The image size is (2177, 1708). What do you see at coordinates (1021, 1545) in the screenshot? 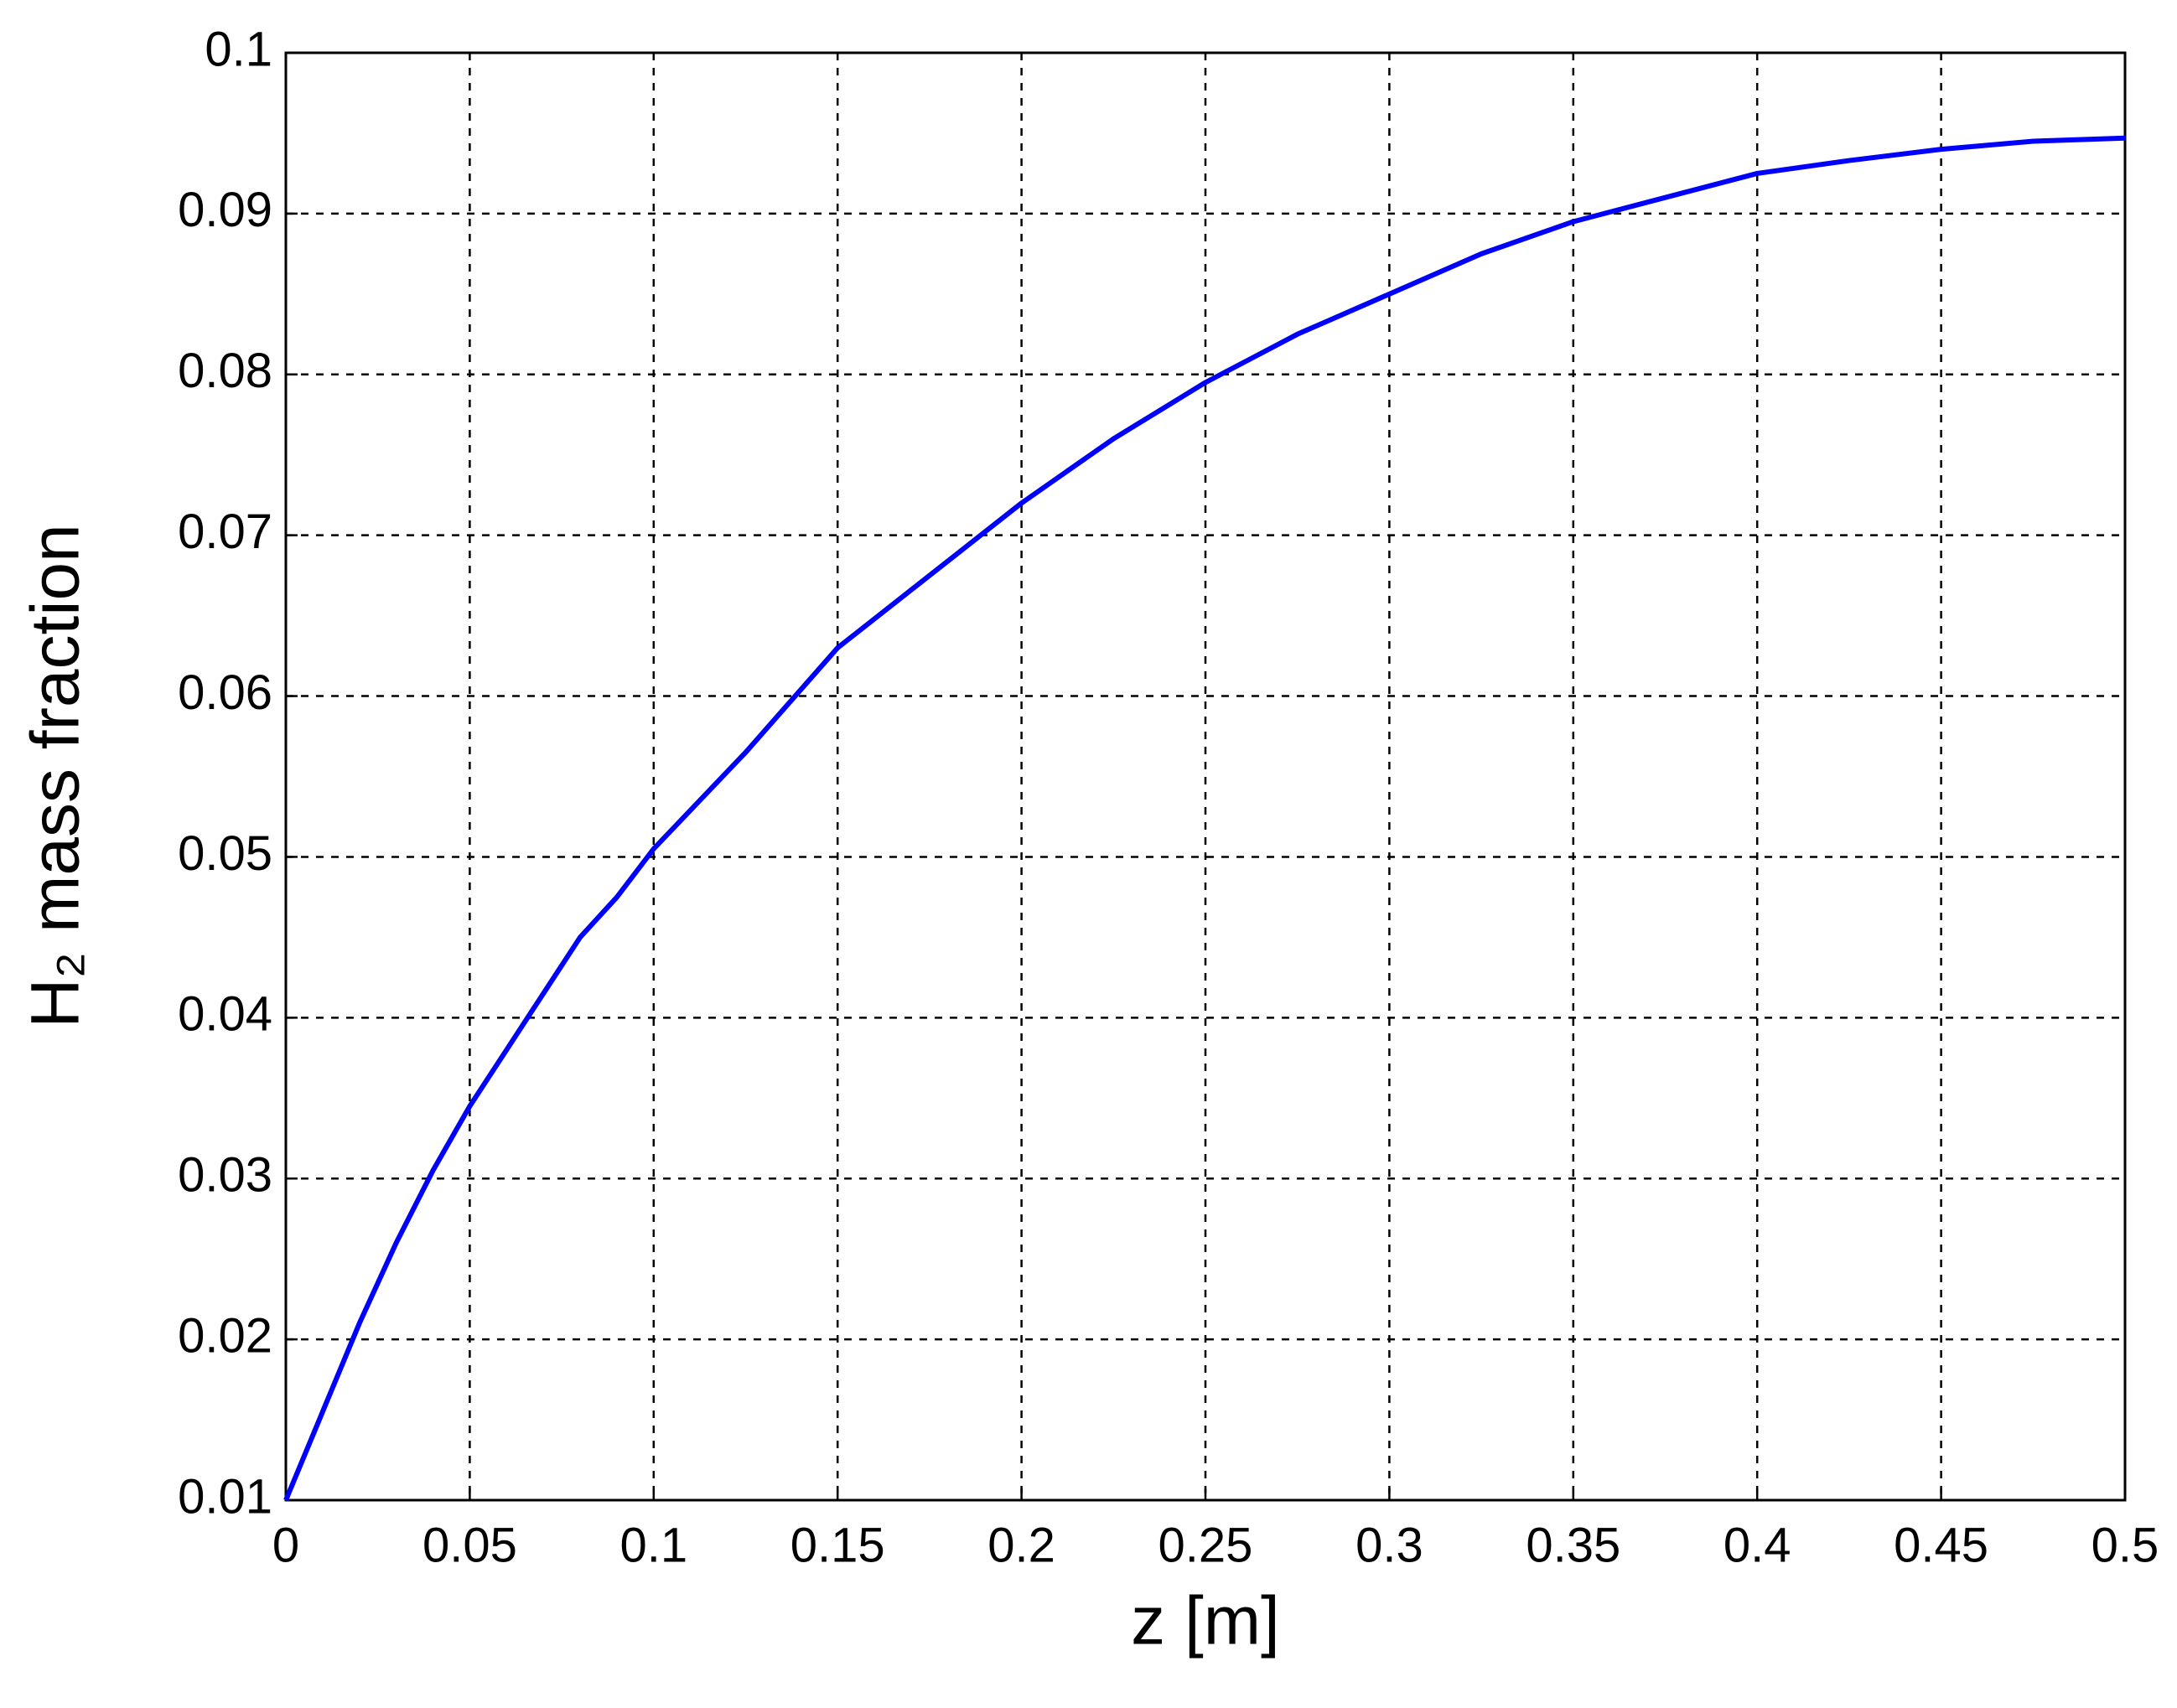
I see `x-tick-label: 0.2` at bounding box center [1021, 1545].